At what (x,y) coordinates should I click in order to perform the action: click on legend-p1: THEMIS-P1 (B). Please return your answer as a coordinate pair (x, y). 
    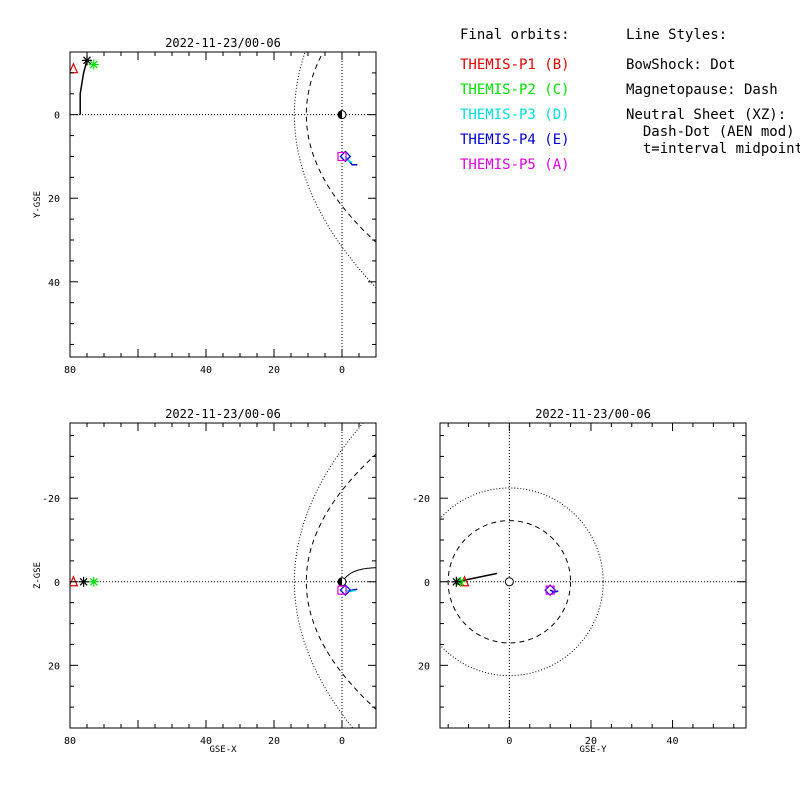
    Looking at the image, I should click on (515, 65).